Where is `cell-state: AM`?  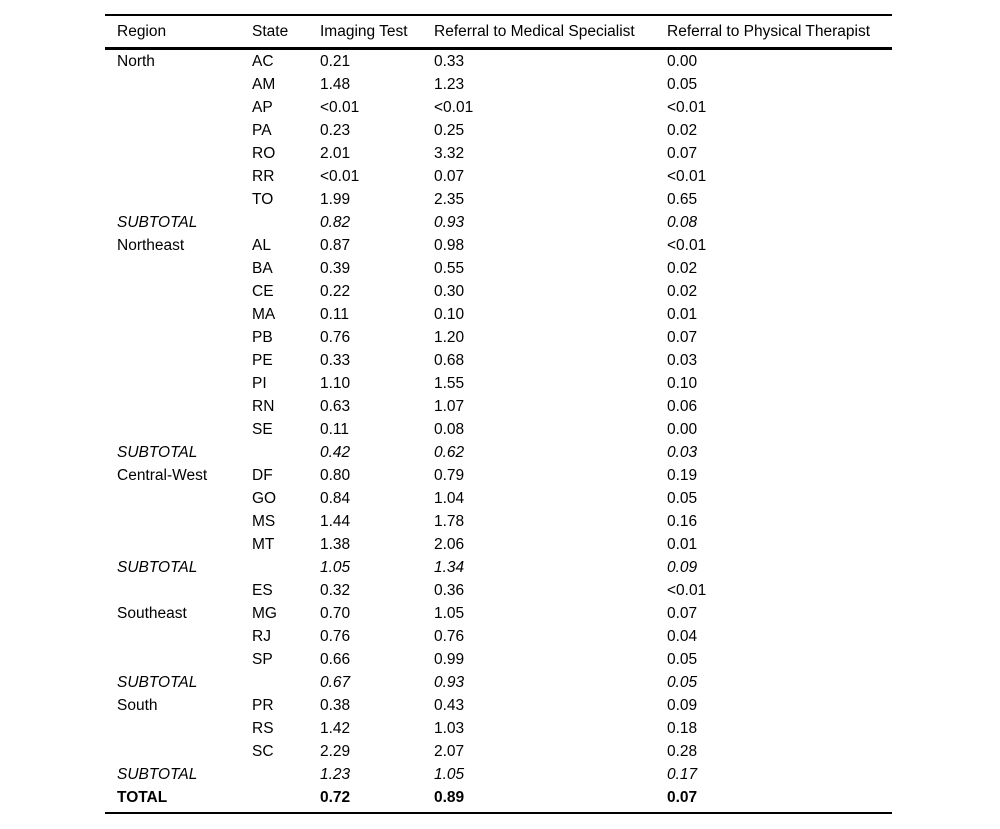
cell-state: AM is located at coordinates (264, 84).